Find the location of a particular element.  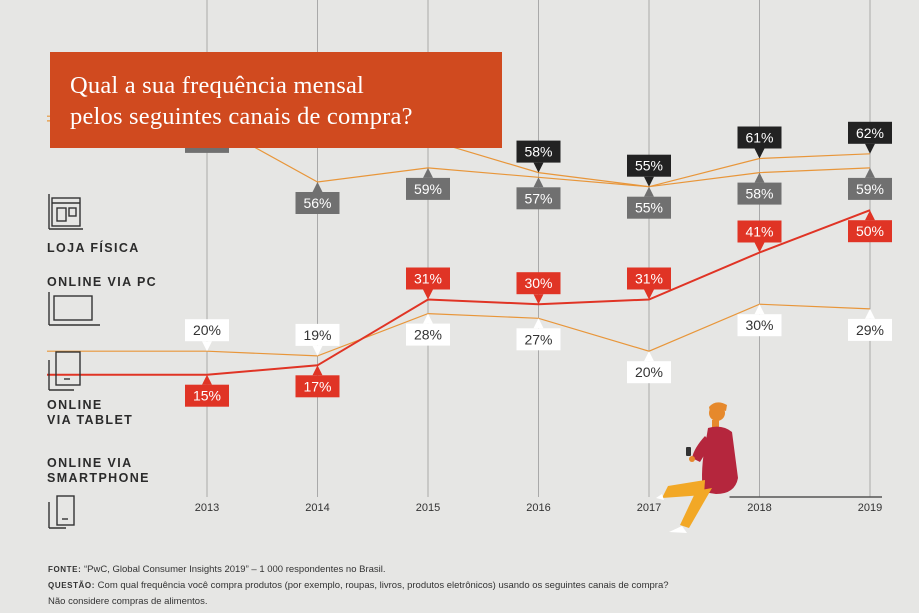

data-point: 57% is located at coordinates (538, 193).